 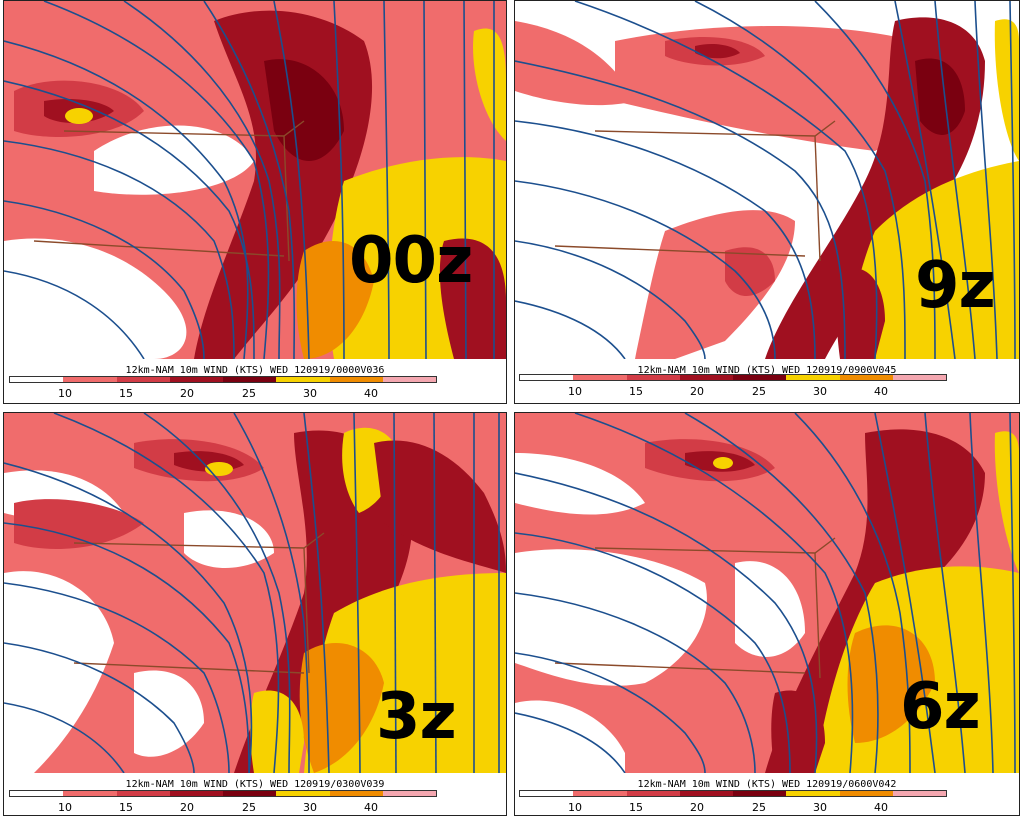 What do you see at coordinates (733, 392) in the screenshot?
I see `scale-ticks-9z: 10 15 20 25 30 40` at bounding box center [733, 392].